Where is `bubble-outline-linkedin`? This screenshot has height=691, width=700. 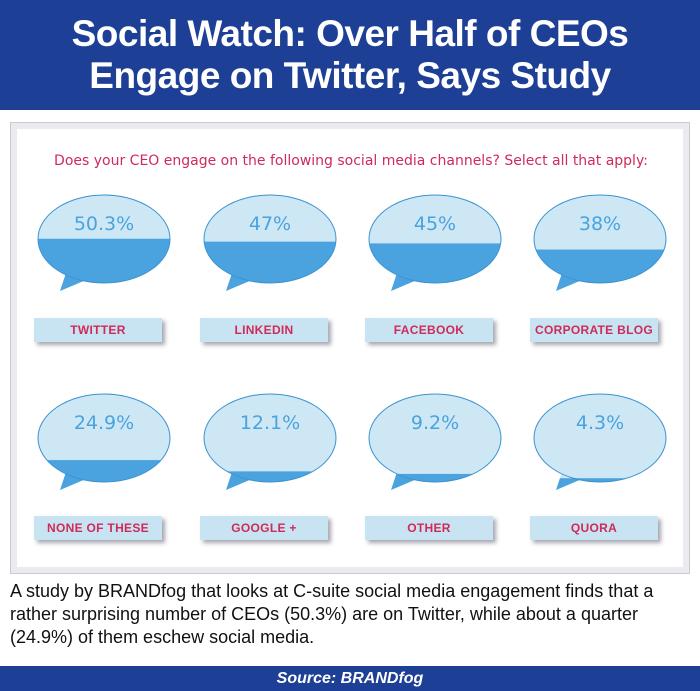 bubble-outline-linkedin is located at coordinates (270, 239).